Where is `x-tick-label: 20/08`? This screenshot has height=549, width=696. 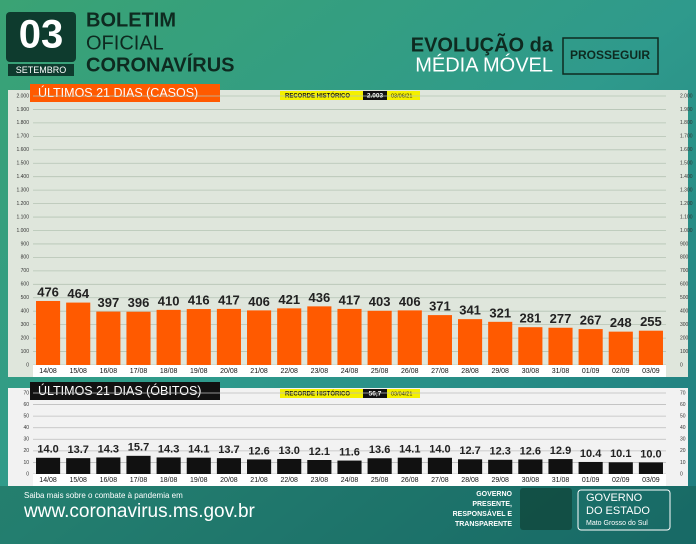
x-tick-label: 20/08 is located at coordinates (229, 371).